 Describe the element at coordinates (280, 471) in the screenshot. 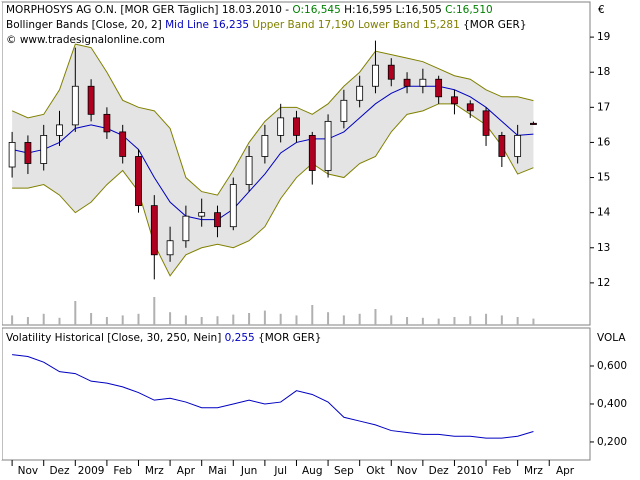

I see `x-tick-label: Jul` at that location.